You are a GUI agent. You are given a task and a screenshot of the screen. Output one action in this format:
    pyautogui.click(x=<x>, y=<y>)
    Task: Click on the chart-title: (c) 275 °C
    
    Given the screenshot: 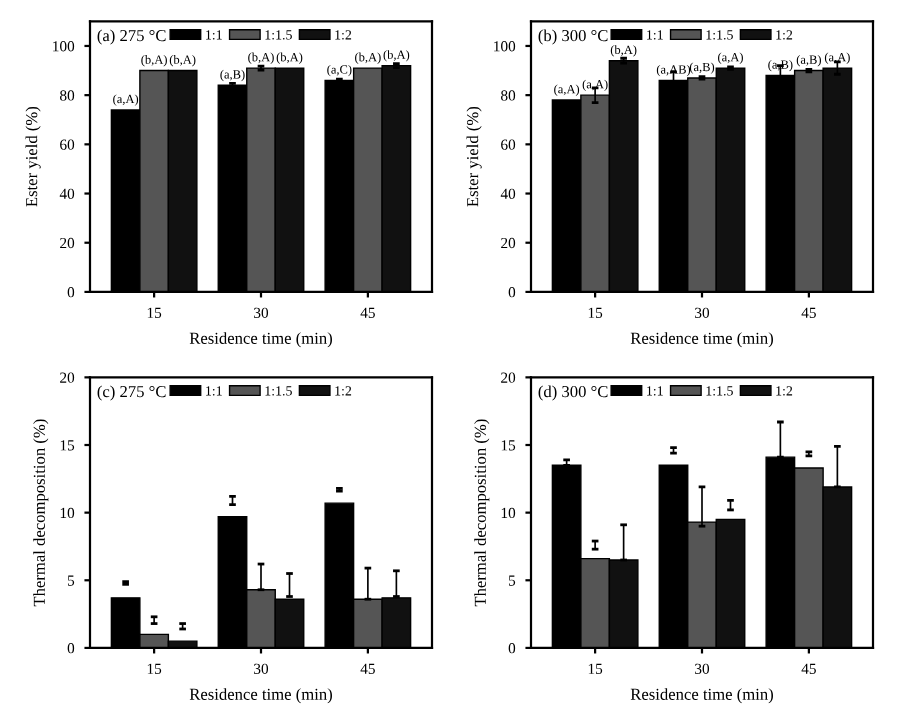 What is the action you would take?
    pyautogui.click(x=131, y=393)
    